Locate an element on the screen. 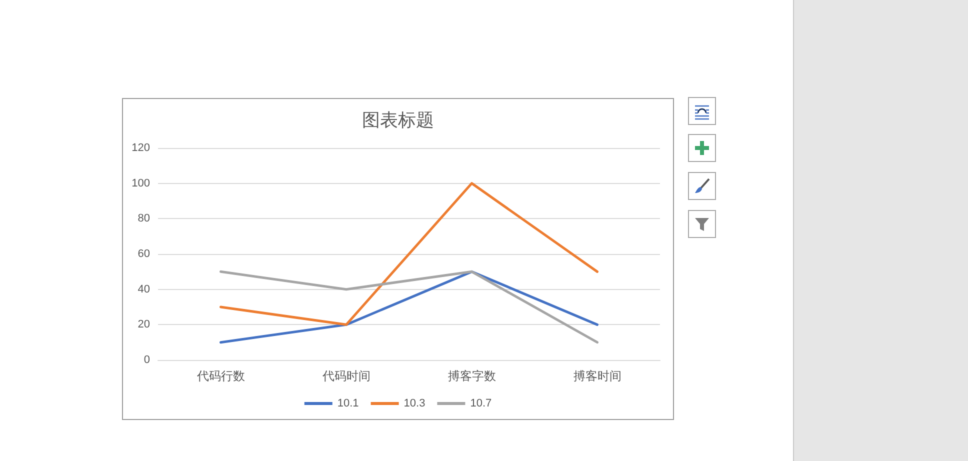 This screenshot has height=461, width=968. x-tick-label: 搏客时间 is located at coordinates (597, 376).